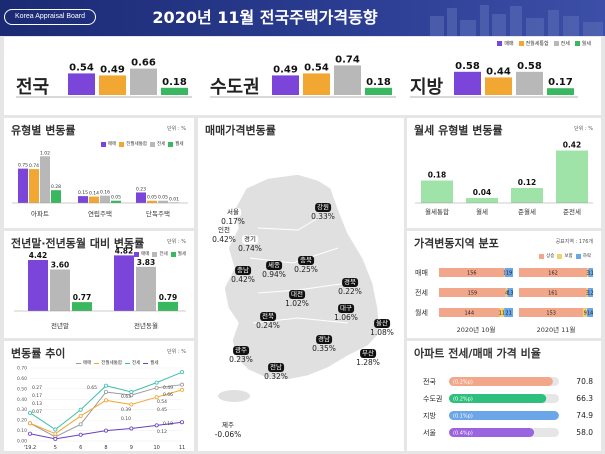 The width and height of the screenshot is (605, 454). What do you see at coordinates (584, 381) in the screenshot?
I see `ratio-value-label: 70.8` at bounding box center [584, 381].